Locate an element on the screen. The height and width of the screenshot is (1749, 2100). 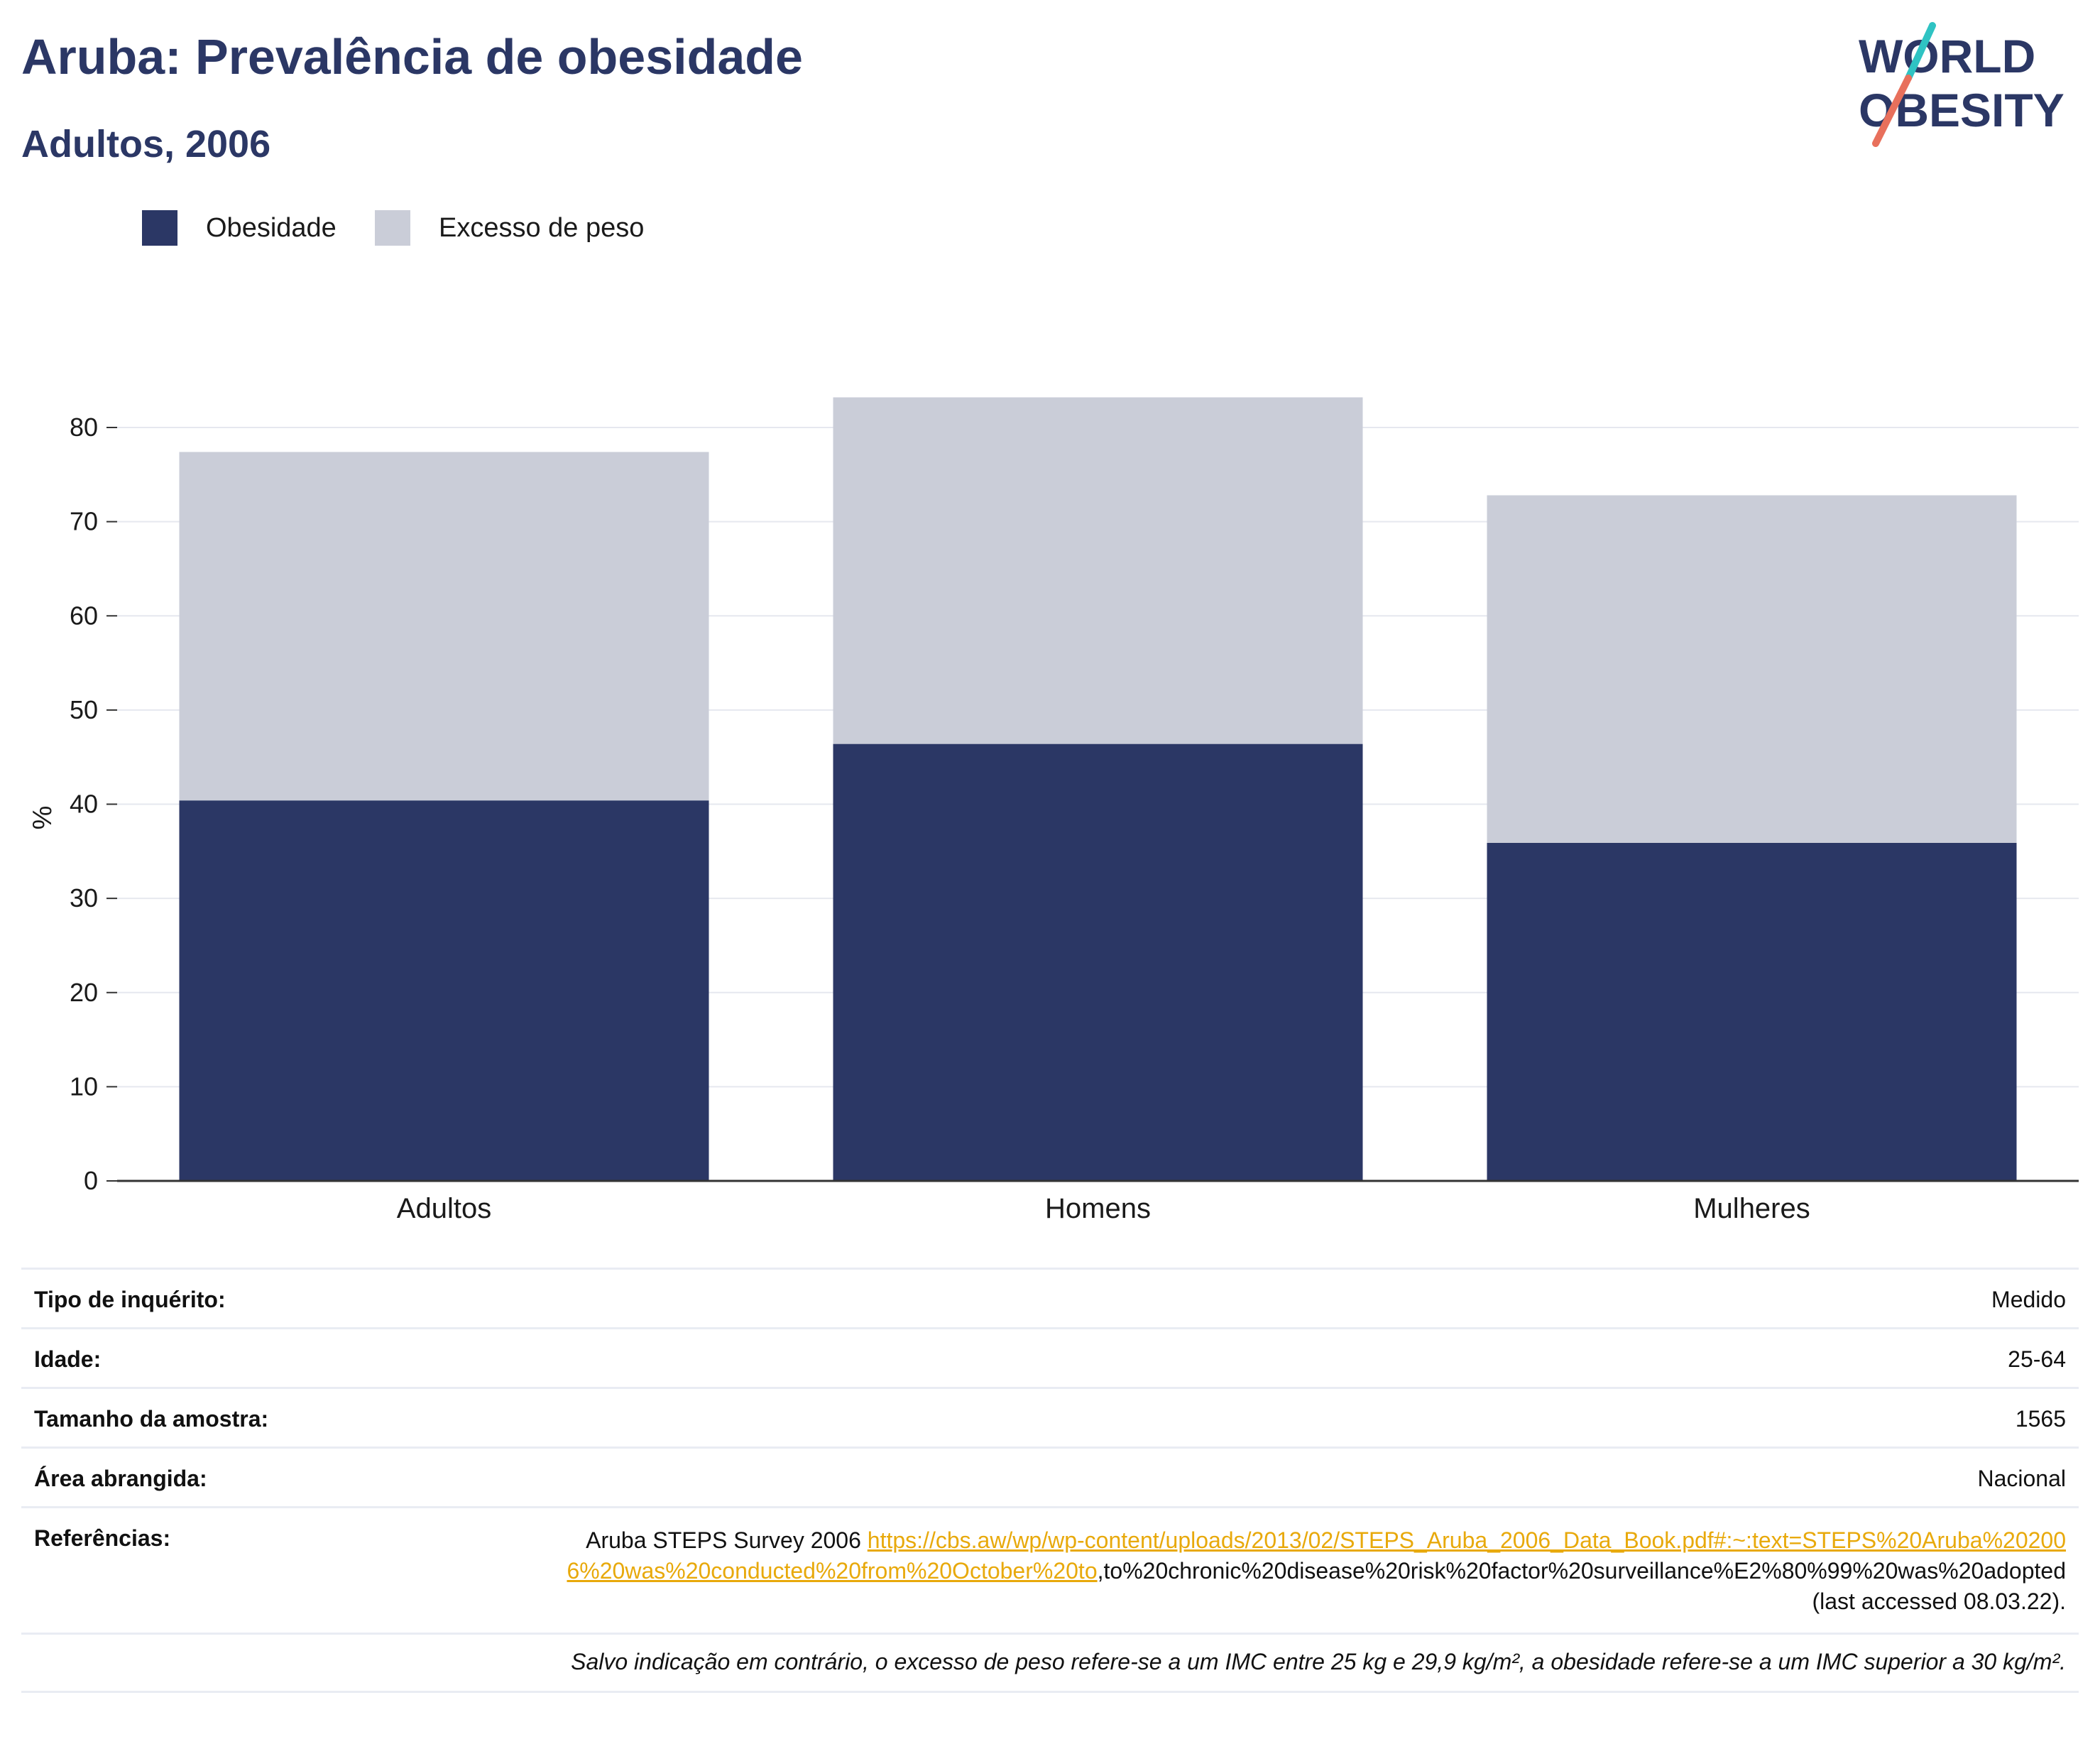
bar-adultos-excesso-de-peso is located at coordinates (444, 626).